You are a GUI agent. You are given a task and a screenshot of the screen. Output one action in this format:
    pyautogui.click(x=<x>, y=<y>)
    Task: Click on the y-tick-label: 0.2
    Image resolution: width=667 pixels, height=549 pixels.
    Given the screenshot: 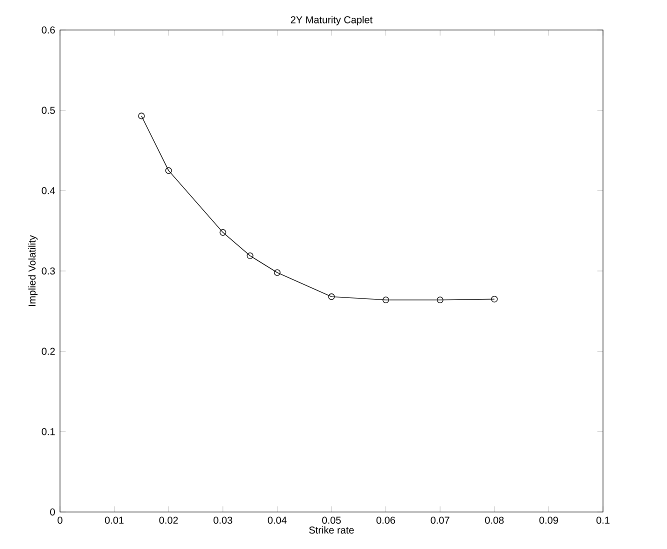 What is the action you would take?
    pyautogui.click(x=48, y=351)
    